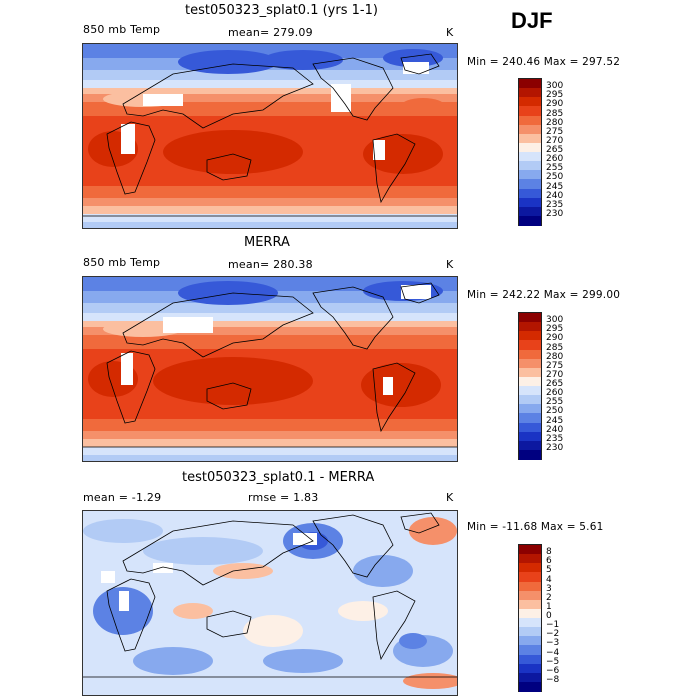  Describe the element at coordinates (555, 447) in the screenshot. I see `colorbar-tick-label: 230` at that location.